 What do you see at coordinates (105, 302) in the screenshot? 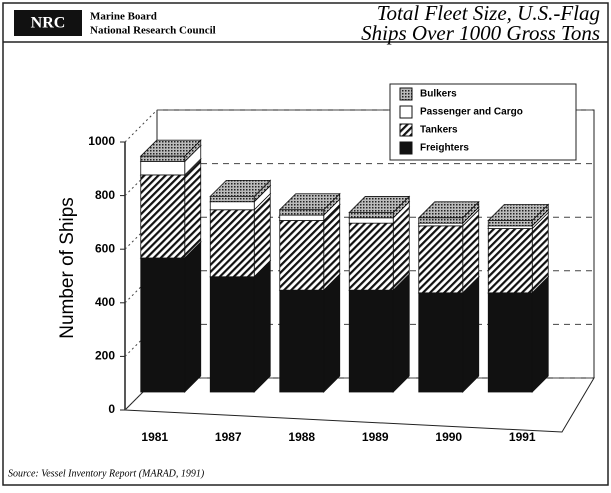
I see `y-tick-label: 400` at bounding box center [105, 302].